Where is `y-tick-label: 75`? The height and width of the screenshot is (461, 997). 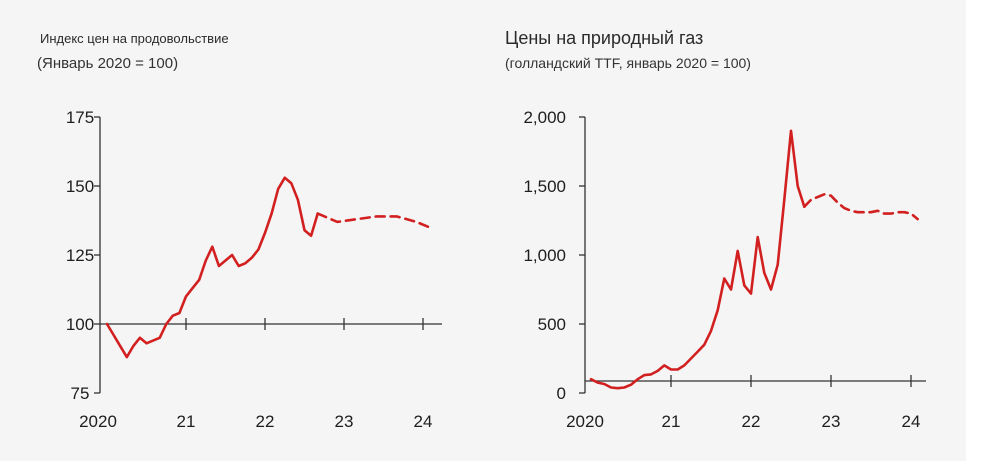 y-tick-label: 75 is located at coordinates (80, 393).